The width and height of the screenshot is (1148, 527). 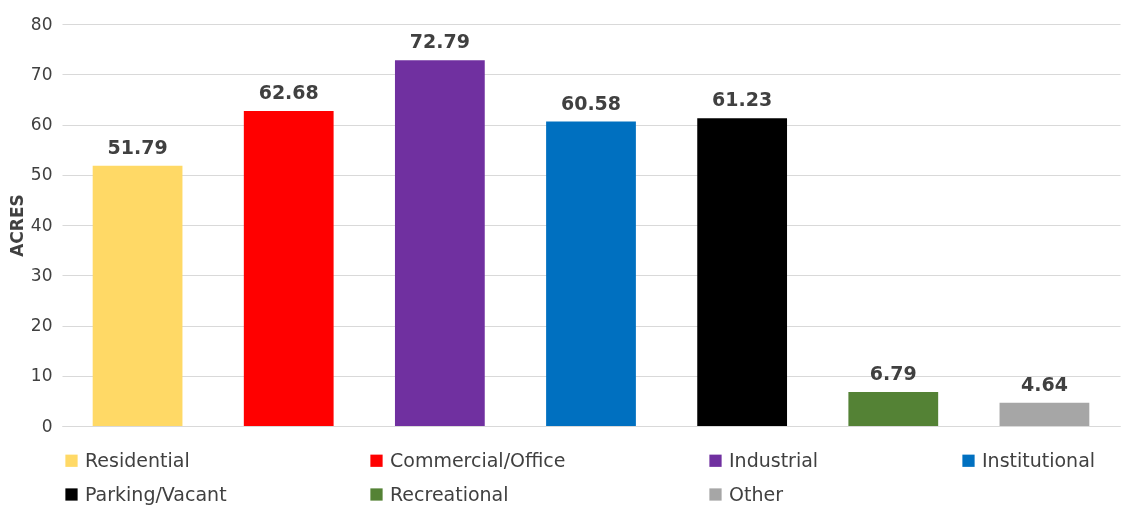 What do you see at coordinates (893, 372) in the screenshot?
I see `data-label: 6.79` at bounding box center [893, 372].